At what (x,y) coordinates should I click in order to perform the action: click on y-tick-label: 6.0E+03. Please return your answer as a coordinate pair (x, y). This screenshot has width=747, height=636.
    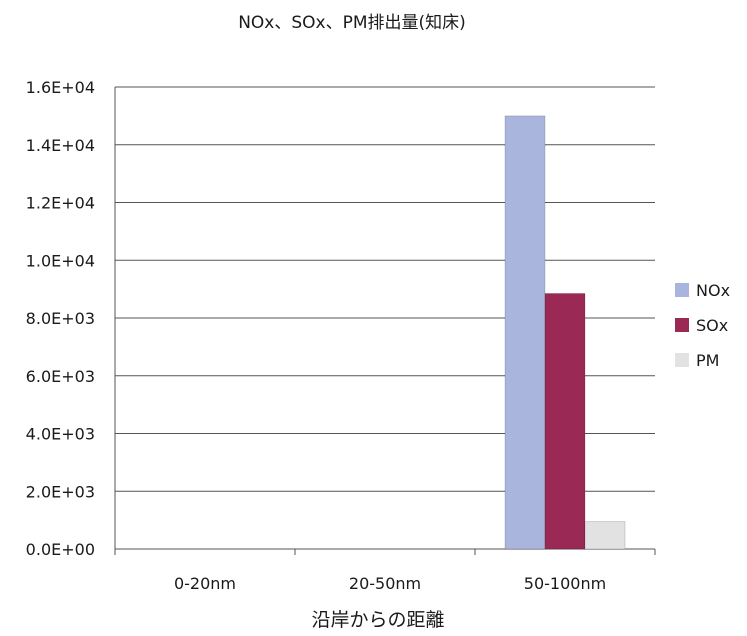
    Looking at the image, I should click on (60, 376).